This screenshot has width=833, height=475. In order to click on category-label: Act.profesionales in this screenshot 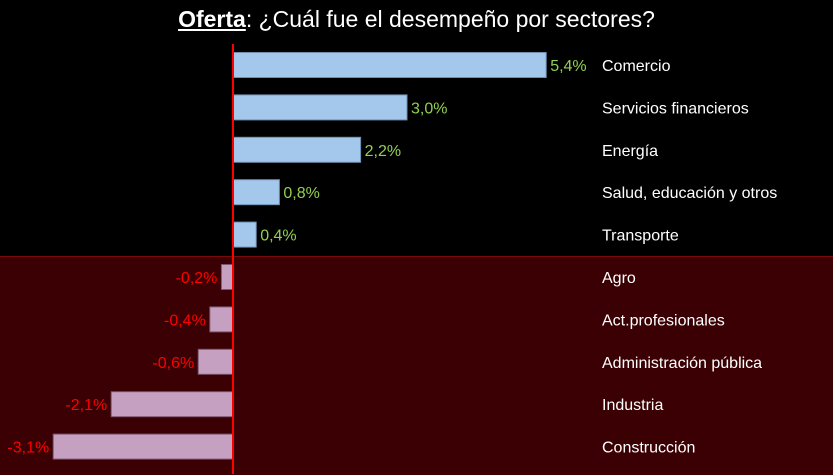, I will do `click(663, 320)`.